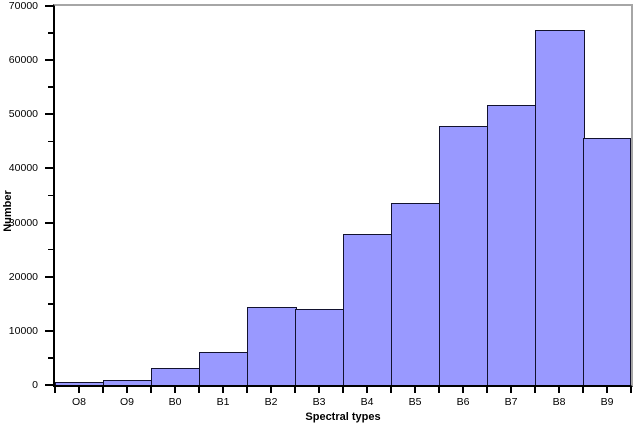  What do you see at coordinates (320, 347) in the screenshot?
I see `bar-B3` at bounding box center [320, 347].